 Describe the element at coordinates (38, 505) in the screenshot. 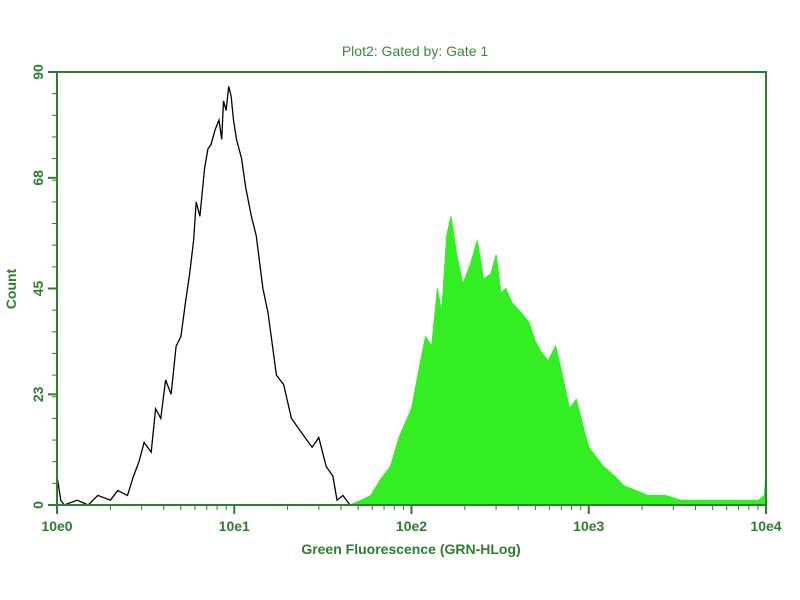

I see `y-tick-label: 0` at that location.